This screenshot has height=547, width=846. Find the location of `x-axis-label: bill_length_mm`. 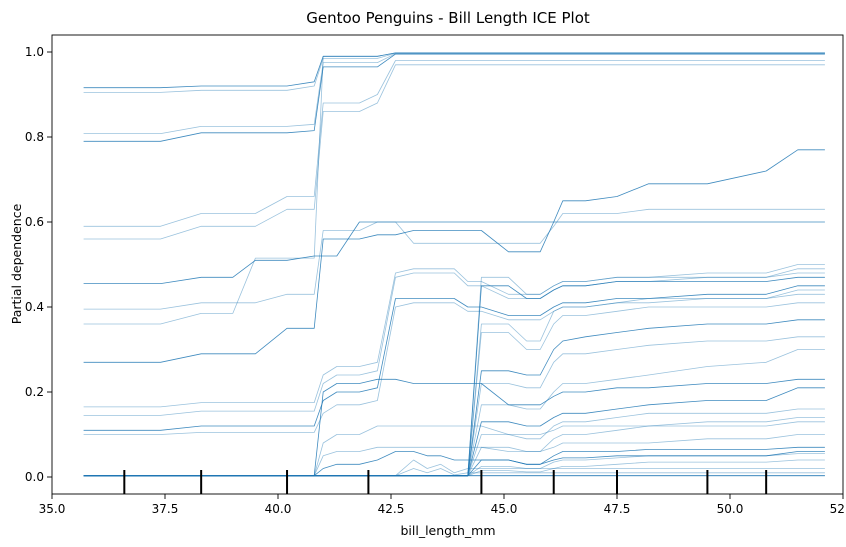

x-axis-label: bill_length_mm is located at coordinates (447, 530).